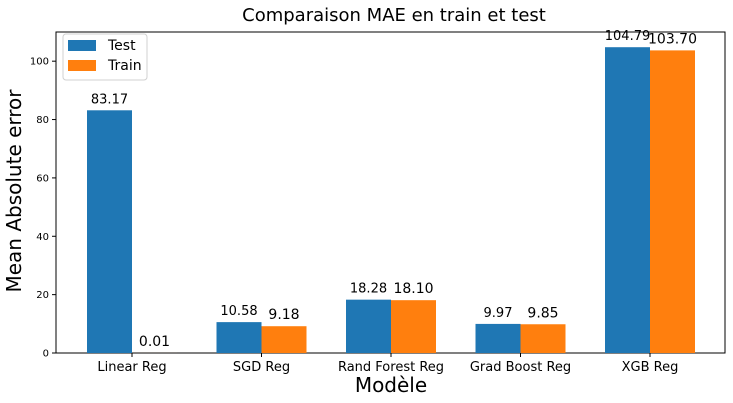 This screenshot has width=733, height=403. I want to click on bar-label-test-2: 10.58, so click(238, 311).